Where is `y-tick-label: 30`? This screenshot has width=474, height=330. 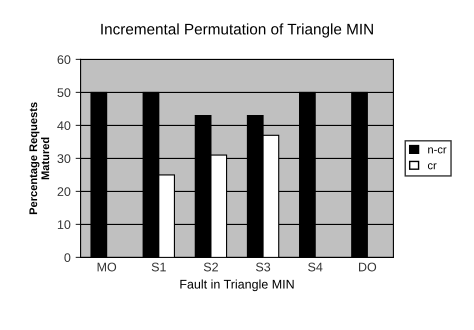
y-tick-label: 30 is located at coordinates (63, 159).